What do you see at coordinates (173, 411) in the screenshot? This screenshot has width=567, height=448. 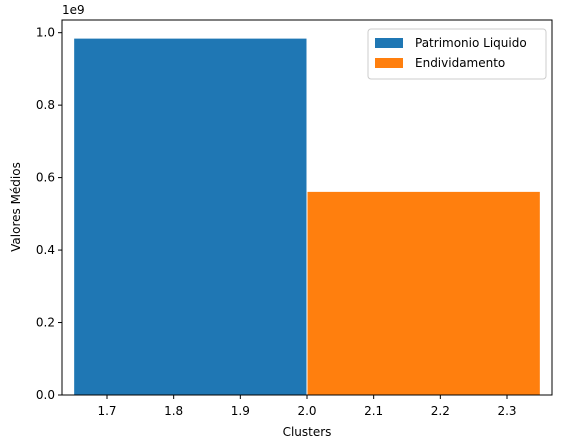 I see `x-tick-label: 1.8` at bounding box center [173, 411].